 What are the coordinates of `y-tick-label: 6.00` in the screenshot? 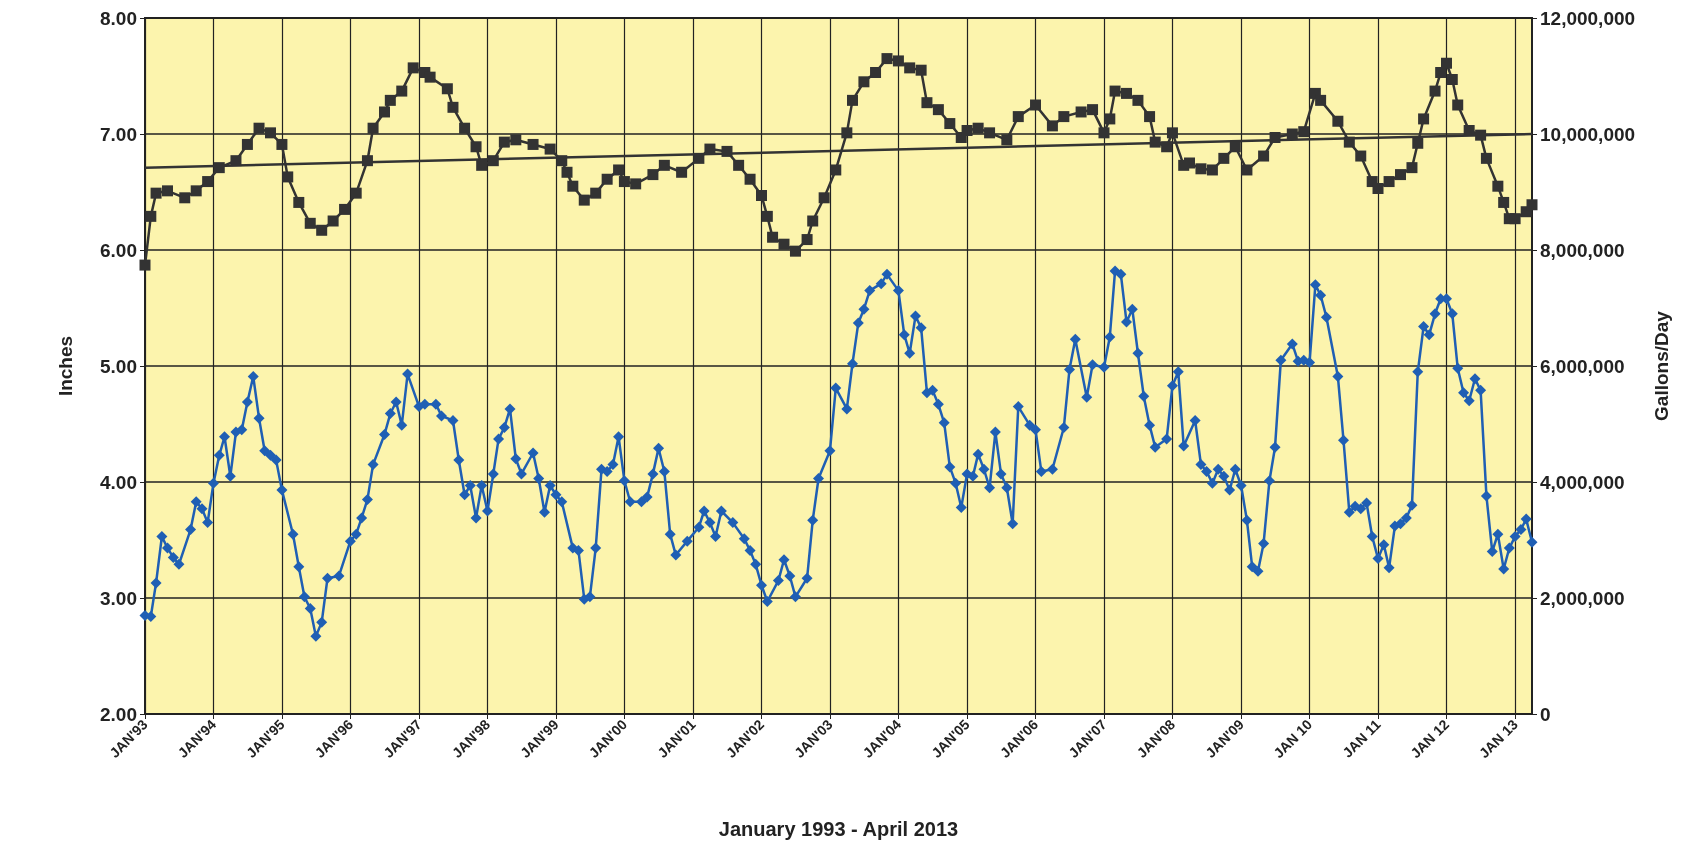 It's located at (118, 250).